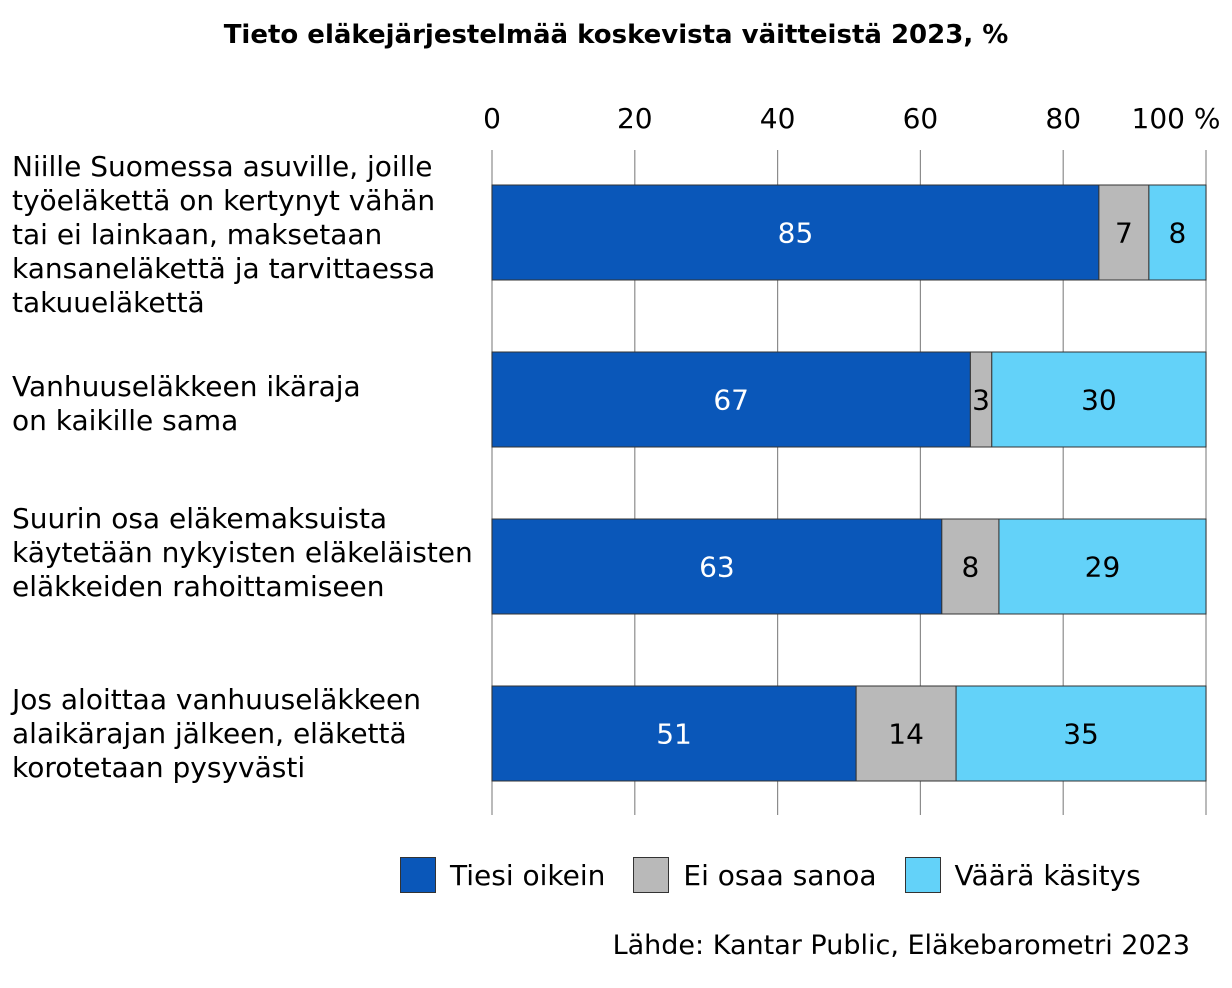  I want to click on data-label: 35, so click(1081, 734).